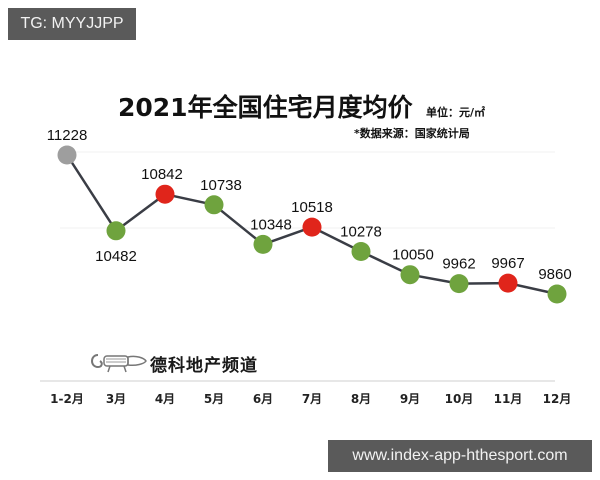 This screenshot has width=600, height=480. Describe the element at coordinates (67, 135) in the screenshot. I see `data-label: 11228` at that location.